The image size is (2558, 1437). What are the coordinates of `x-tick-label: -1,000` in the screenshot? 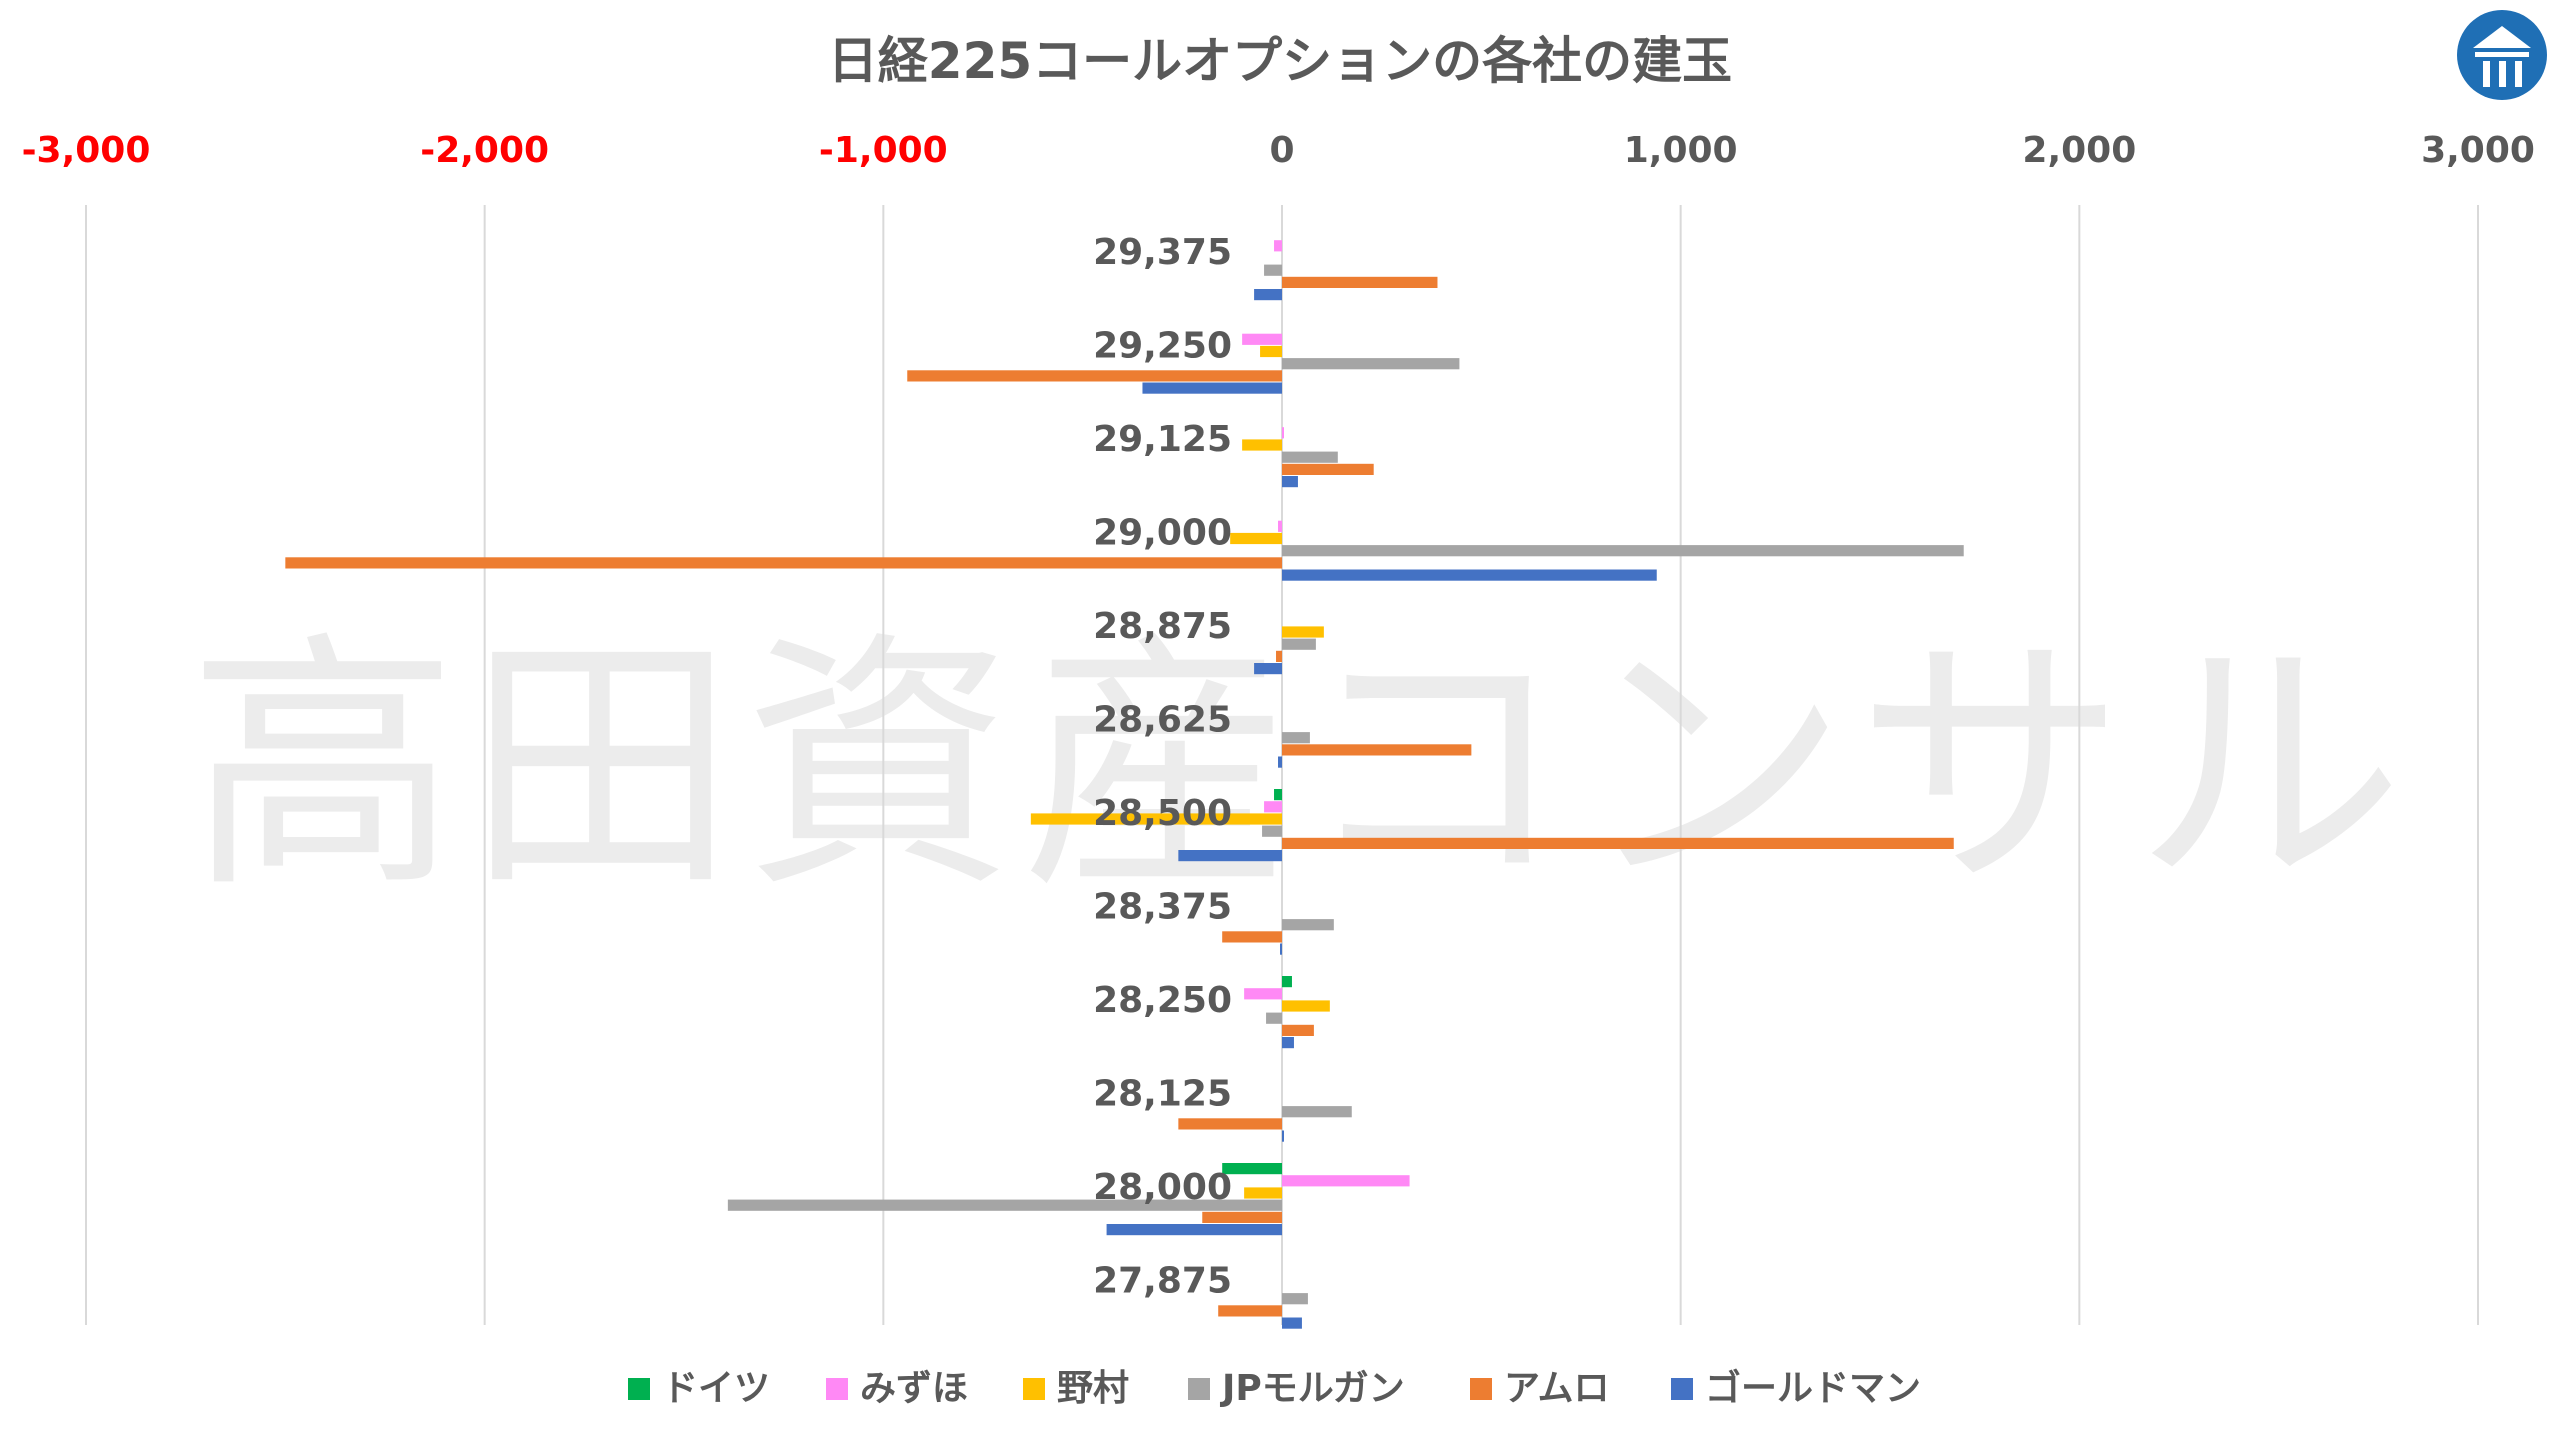 It's located at (883, 150).